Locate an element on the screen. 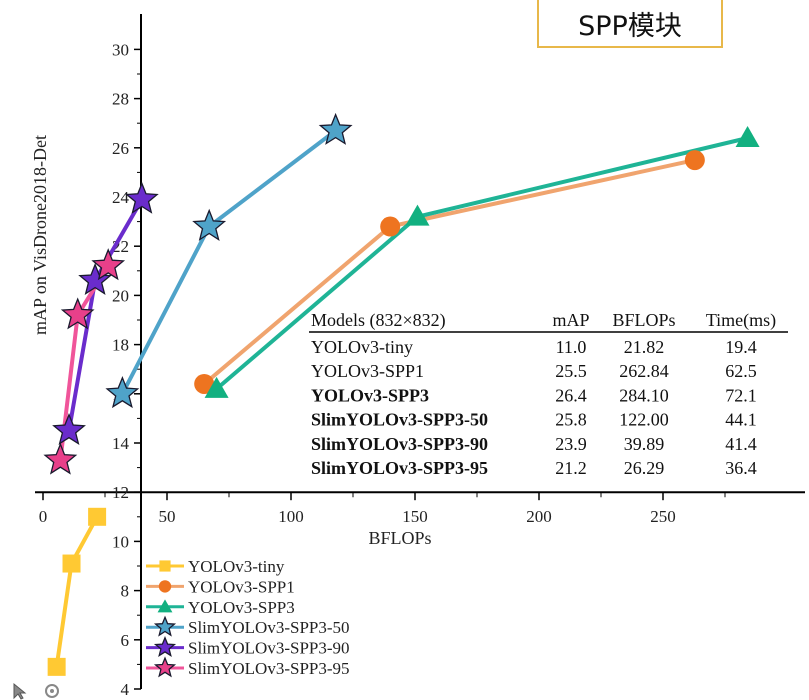  legend-label: YOLOv3-tiny is located at coordinates (236, 566).